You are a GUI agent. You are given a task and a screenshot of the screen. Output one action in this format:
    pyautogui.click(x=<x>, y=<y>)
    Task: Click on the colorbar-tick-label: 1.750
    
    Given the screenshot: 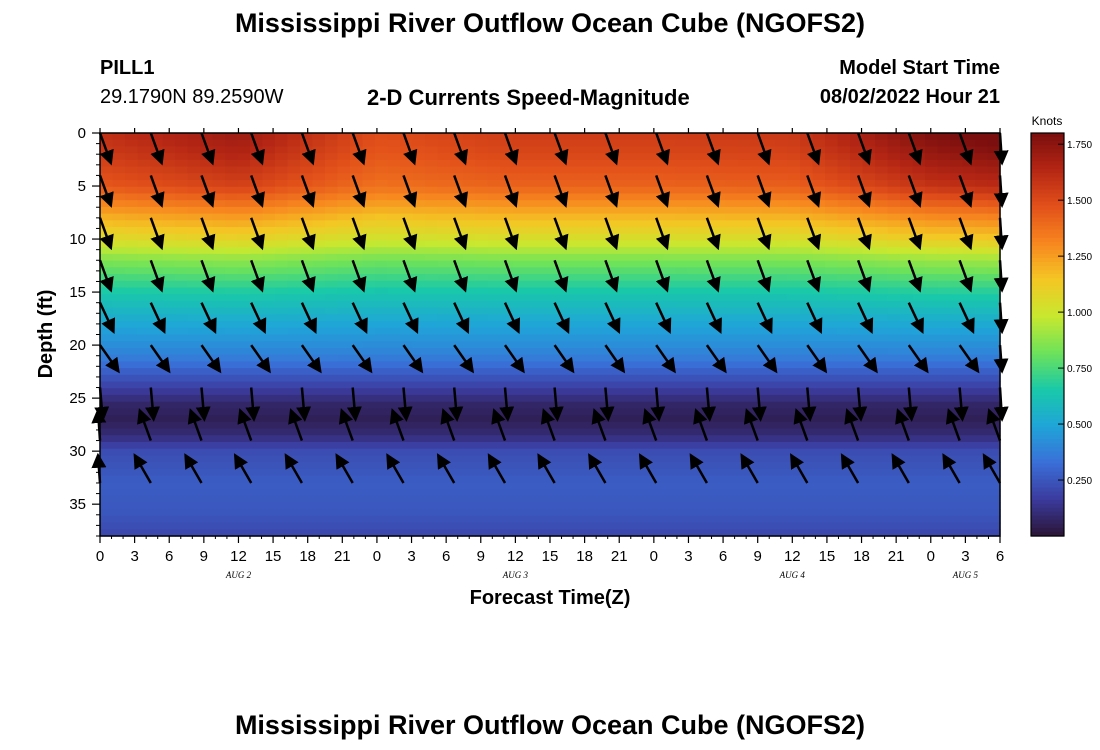 What is the action you would take?
    pyautogui.click(x=1079, y=145)
    